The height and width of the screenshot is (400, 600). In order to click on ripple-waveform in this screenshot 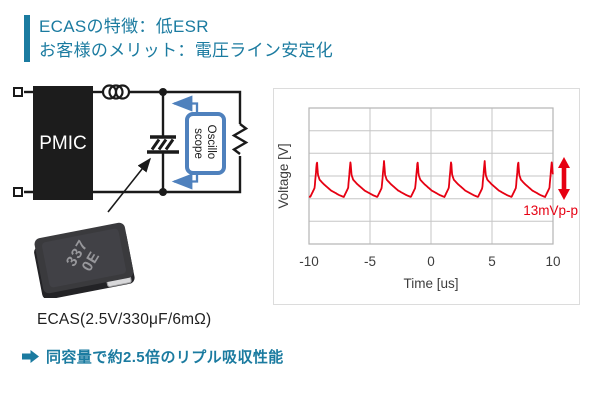, I will do `click(431, 179)`.